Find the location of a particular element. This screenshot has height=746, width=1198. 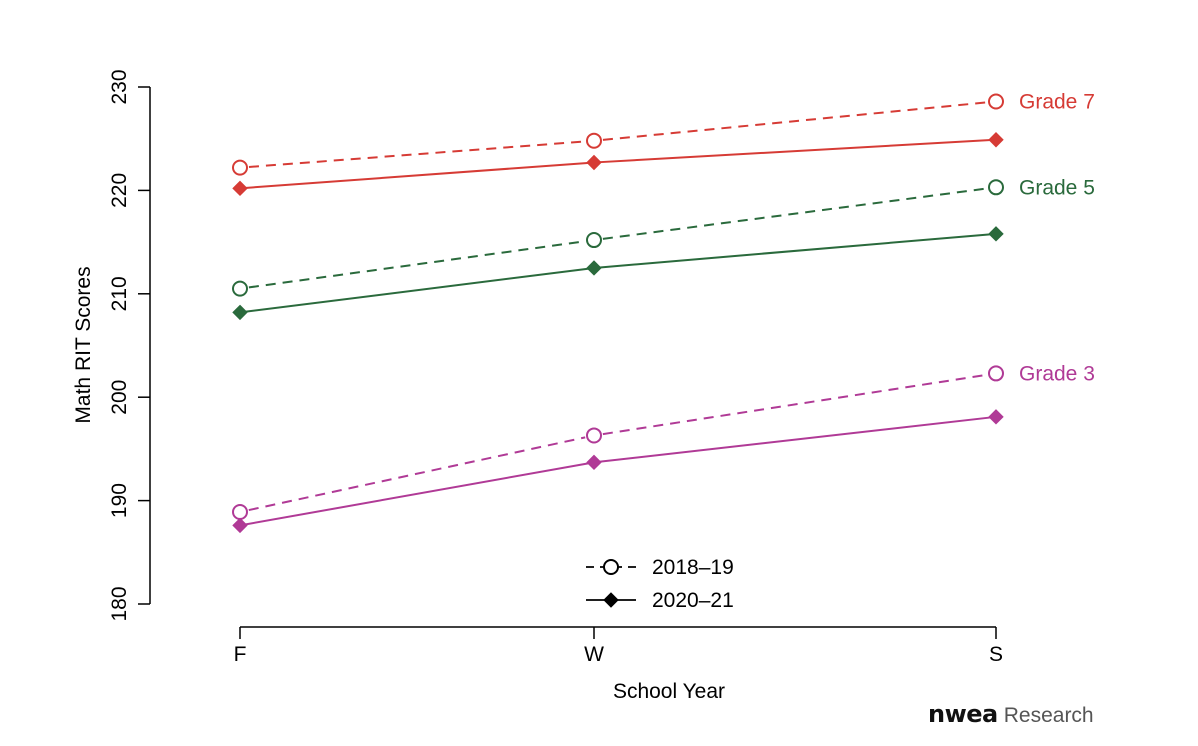

brand-logo: nwea Research is located at coordinates (1011, 716).